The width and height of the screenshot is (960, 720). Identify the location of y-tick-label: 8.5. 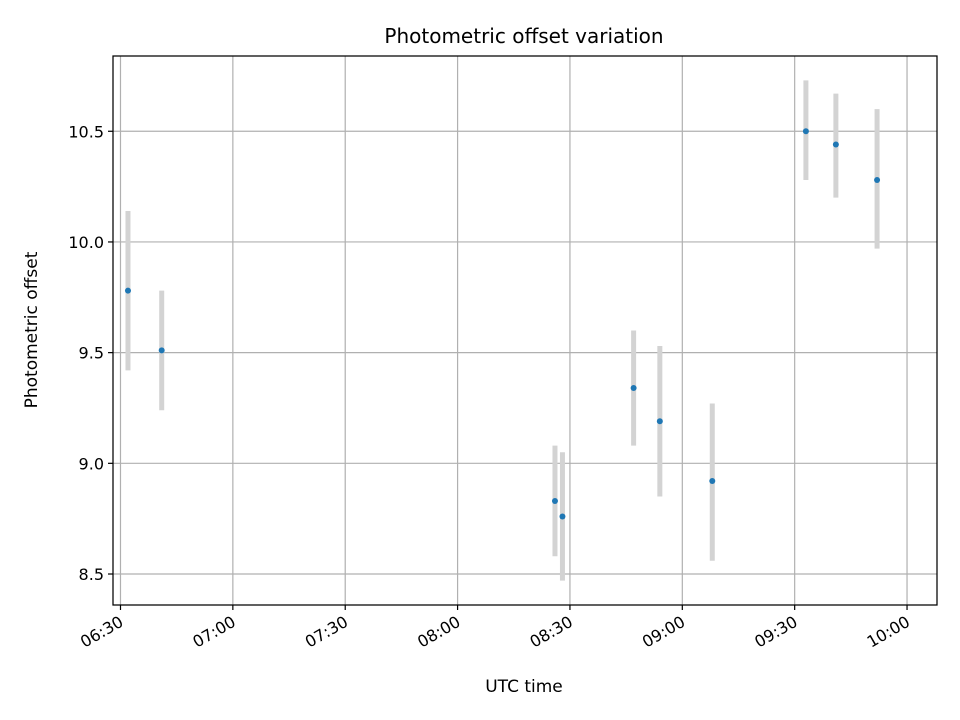
(91, 574).